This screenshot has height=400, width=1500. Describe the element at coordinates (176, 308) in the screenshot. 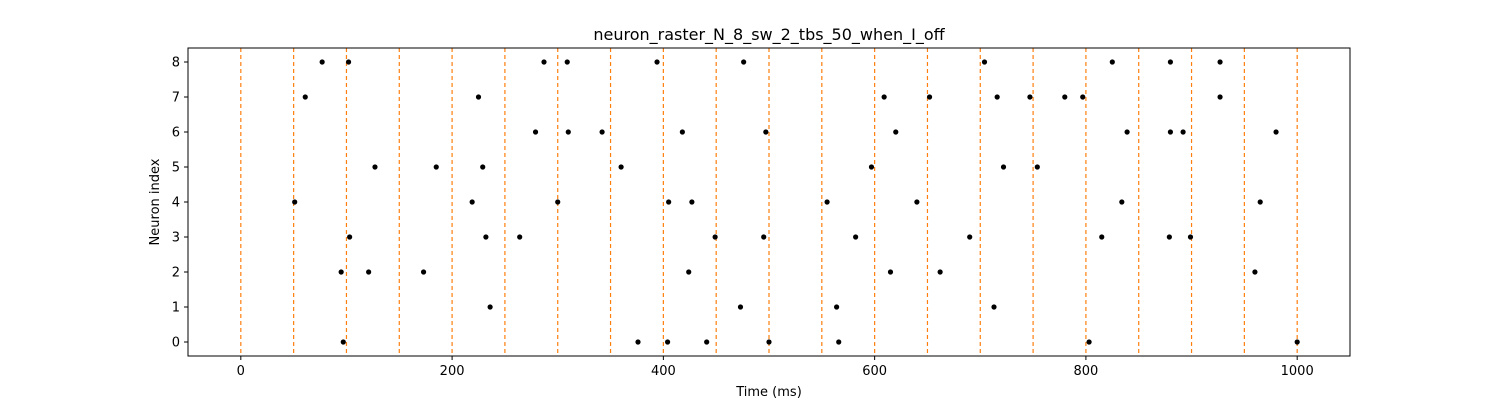

I see `y-tick-label: 1` at that location.